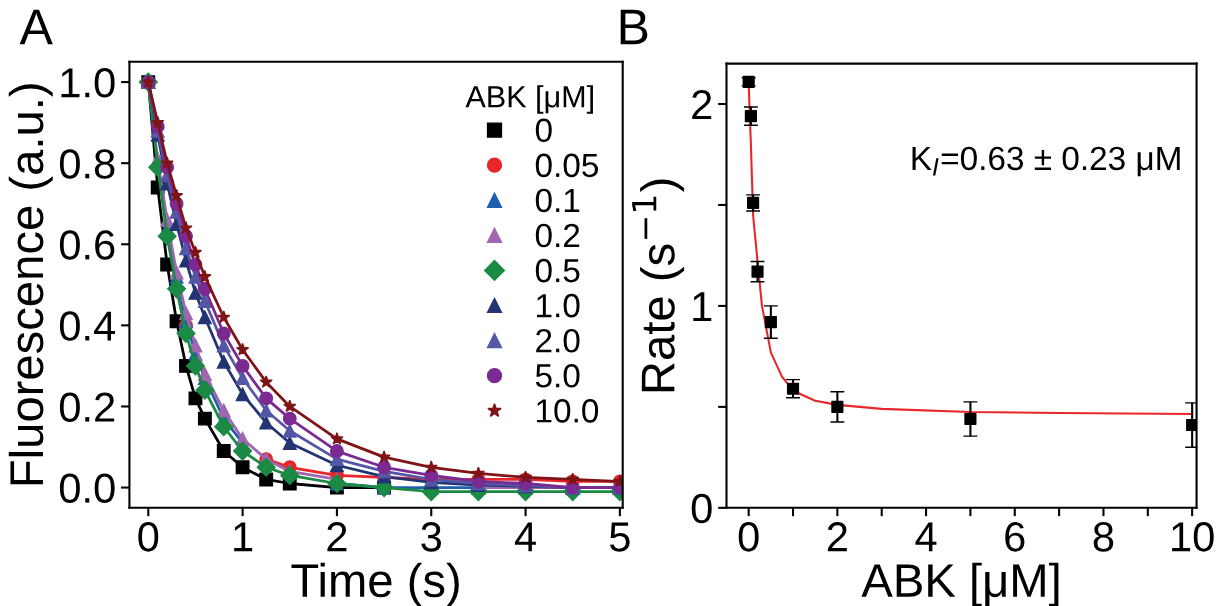 The height and width of the screenshot is (606, 1221). What do you see at coordinates (557, 200) in the screenshot?
I see `legend-label: 0.1` at bounding box center [557, 200].